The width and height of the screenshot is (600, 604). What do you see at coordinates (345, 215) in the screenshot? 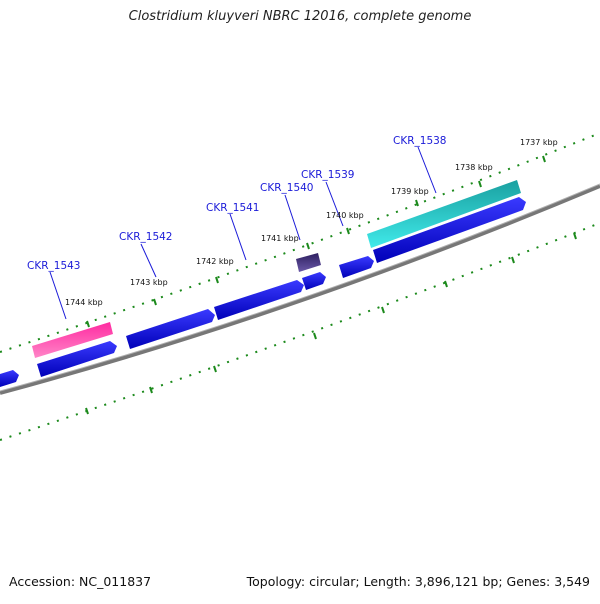
I see `kbp-label: 1740 kbp` at bounding box center [345, 215].